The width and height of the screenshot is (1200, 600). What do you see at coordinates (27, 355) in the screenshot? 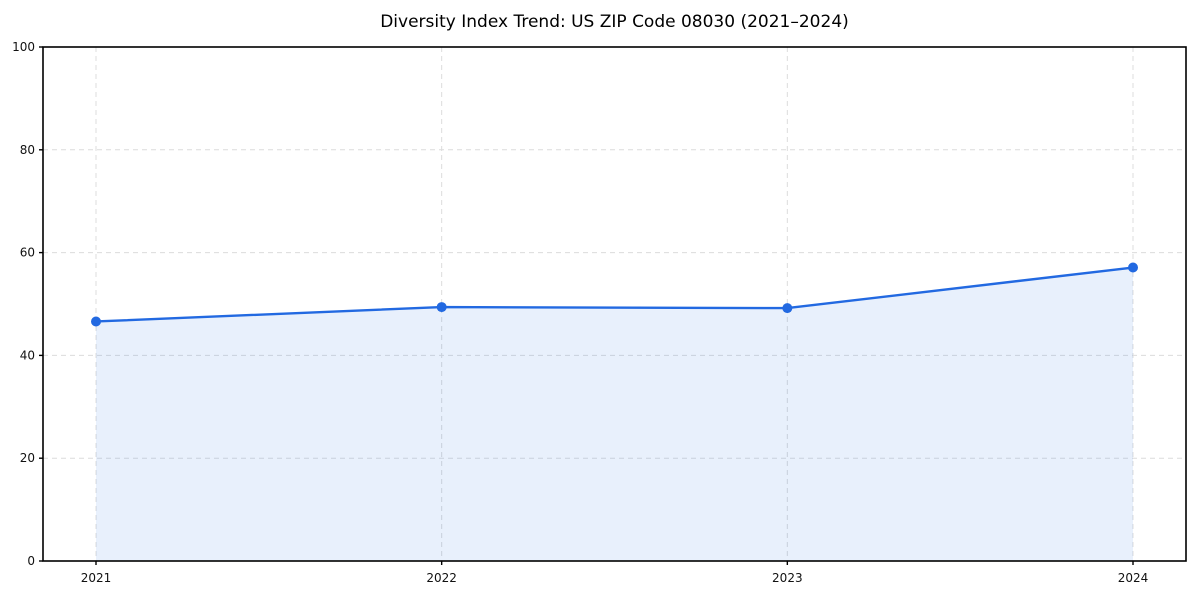
I see `y-axis-tick-label: 40` at bounding box center [27, 355].